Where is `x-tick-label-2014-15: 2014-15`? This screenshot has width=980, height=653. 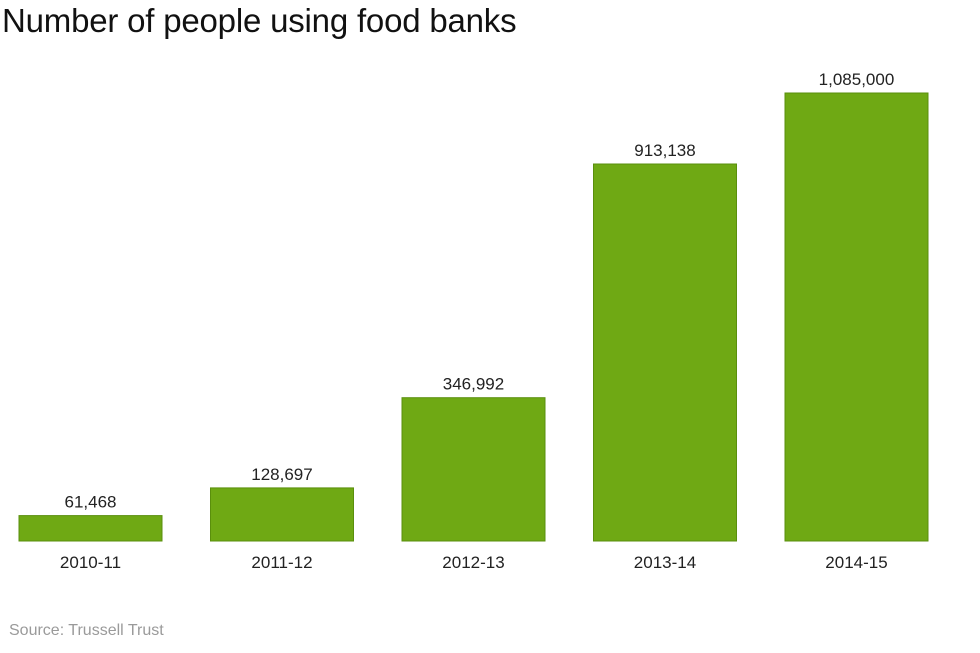
x-tick-label-2014-15: 2014-15 is located at coordinates (856, 562).